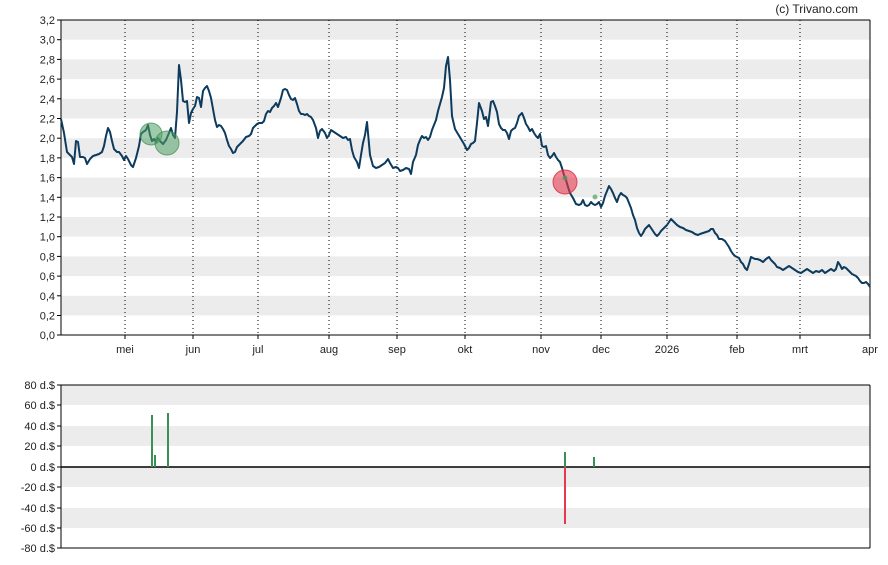 Image resolution: width=888 pixels, height=565 pixels. What do you see at coordinates (465, 350) in the screenshot?
I see `x-tick-label: okt` at bounding box center [465, 350].